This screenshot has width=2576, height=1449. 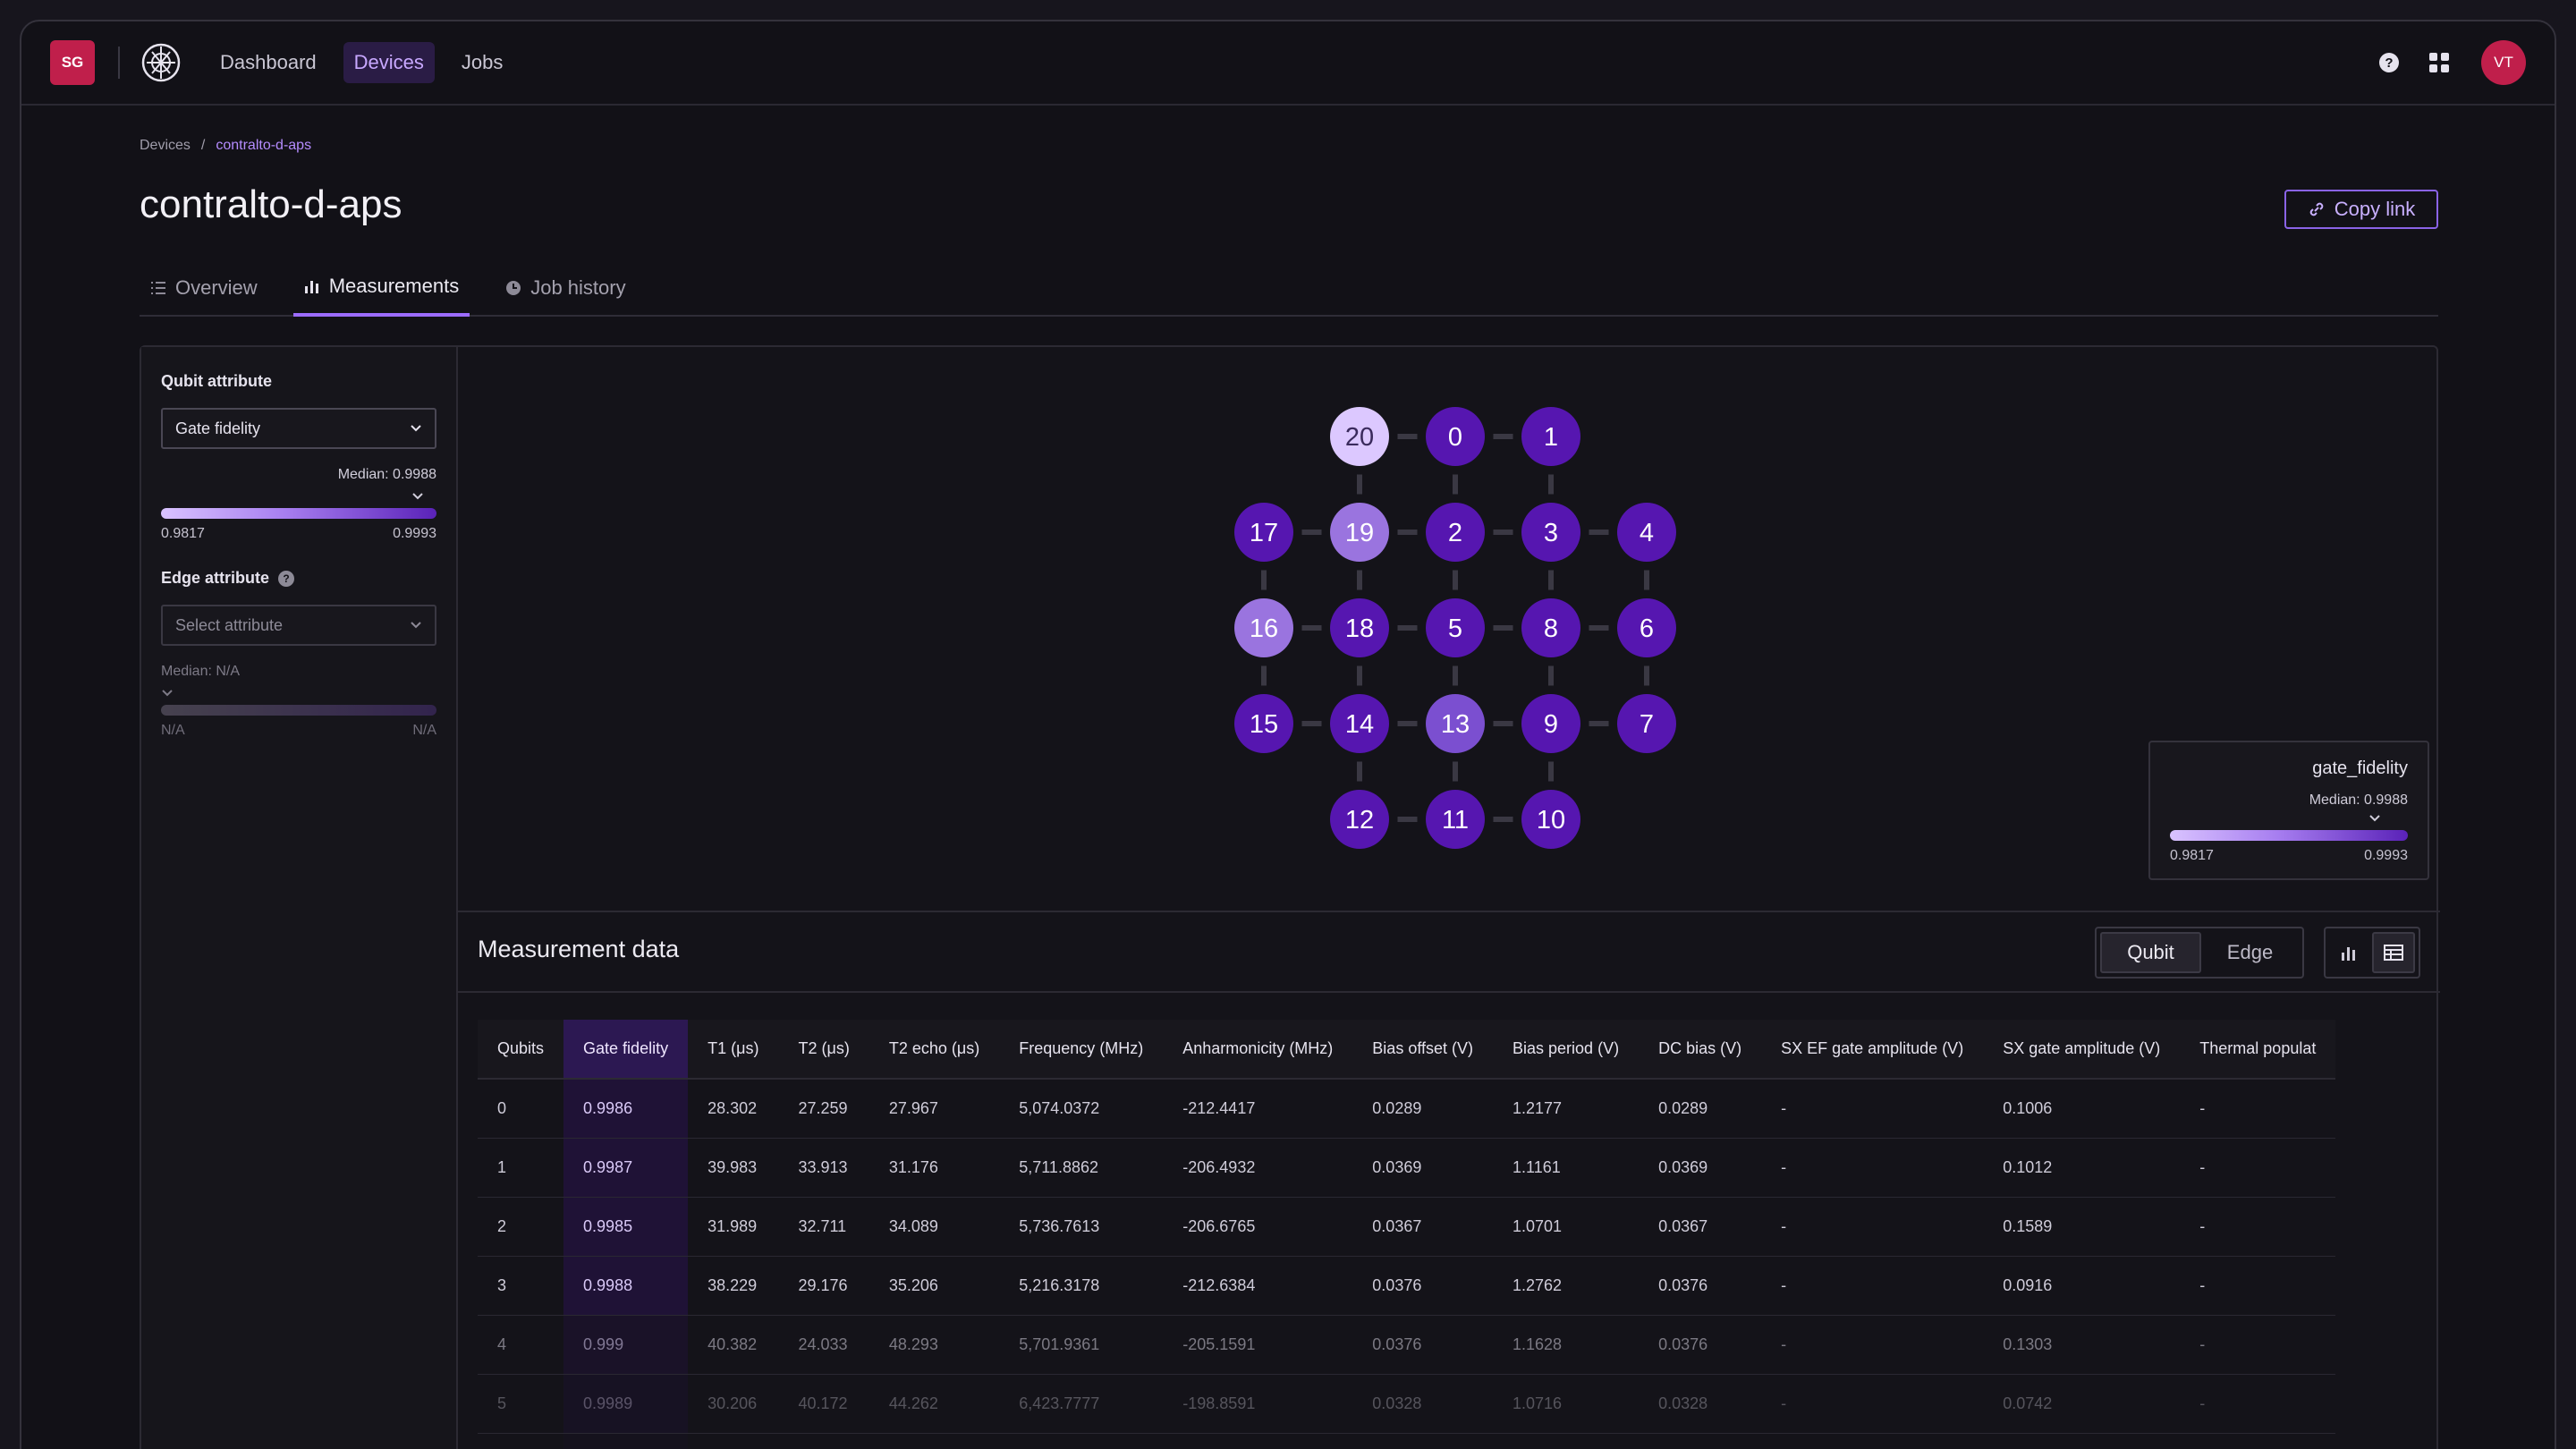 I want to click on qubit-node: 9, so click(x=1550, y=723).